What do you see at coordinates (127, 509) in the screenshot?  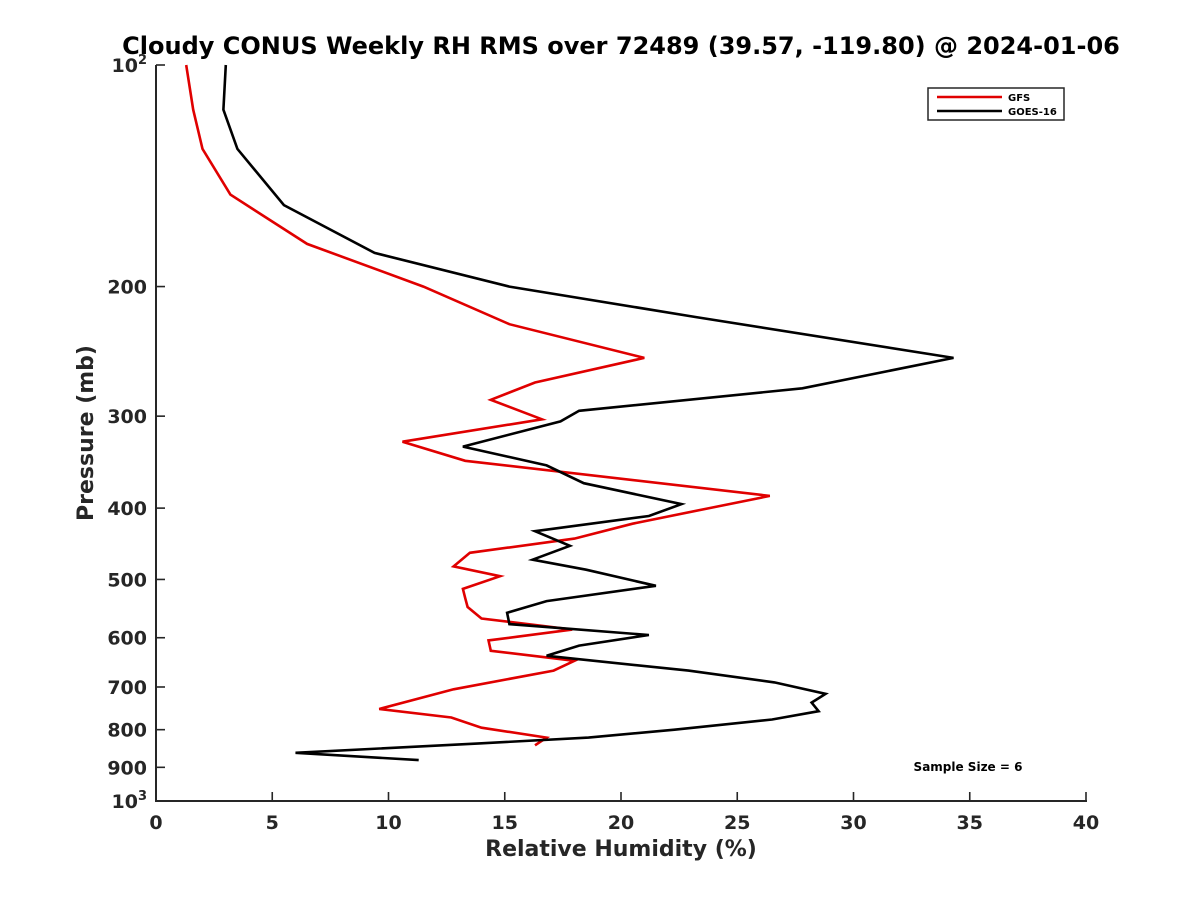 I see `y-tick-label: 400` at bounding box center [127, 509].